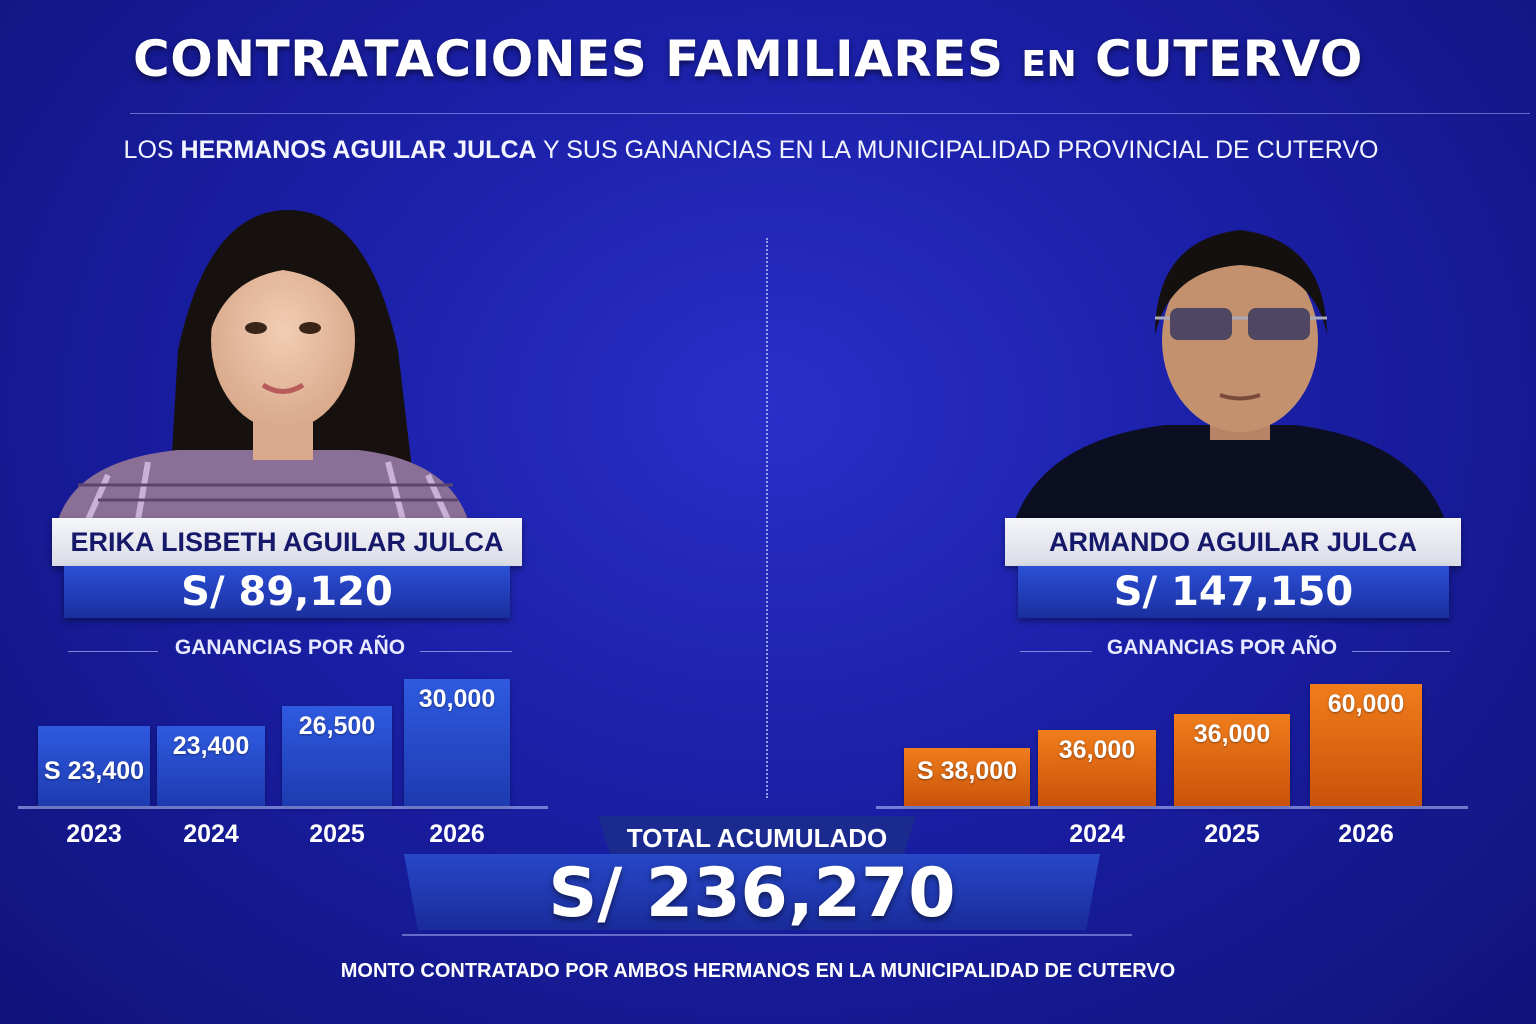  I want to click on left-year-label-1: 2024, so click(211, 834).